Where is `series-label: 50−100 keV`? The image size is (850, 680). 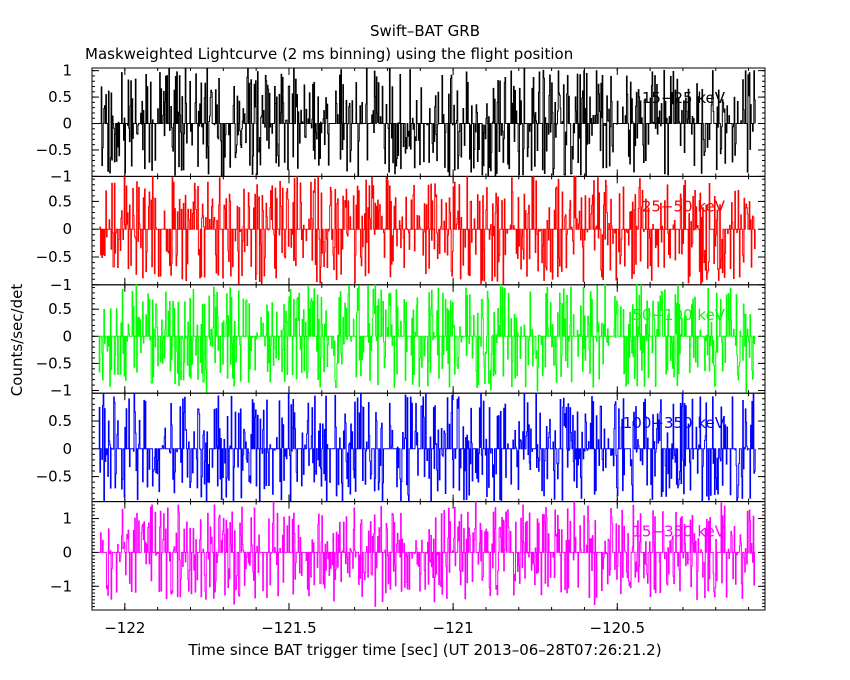 series-label: 50−100 keV is located at coordinates (678, 315).